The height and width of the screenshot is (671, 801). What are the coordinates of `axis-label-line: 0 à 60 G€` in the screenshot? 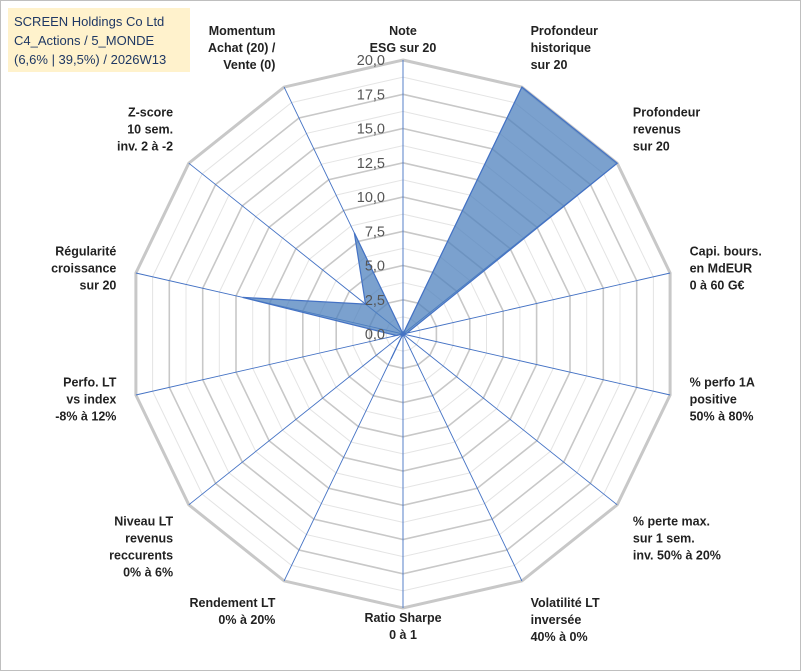 It's located at (717, 286).